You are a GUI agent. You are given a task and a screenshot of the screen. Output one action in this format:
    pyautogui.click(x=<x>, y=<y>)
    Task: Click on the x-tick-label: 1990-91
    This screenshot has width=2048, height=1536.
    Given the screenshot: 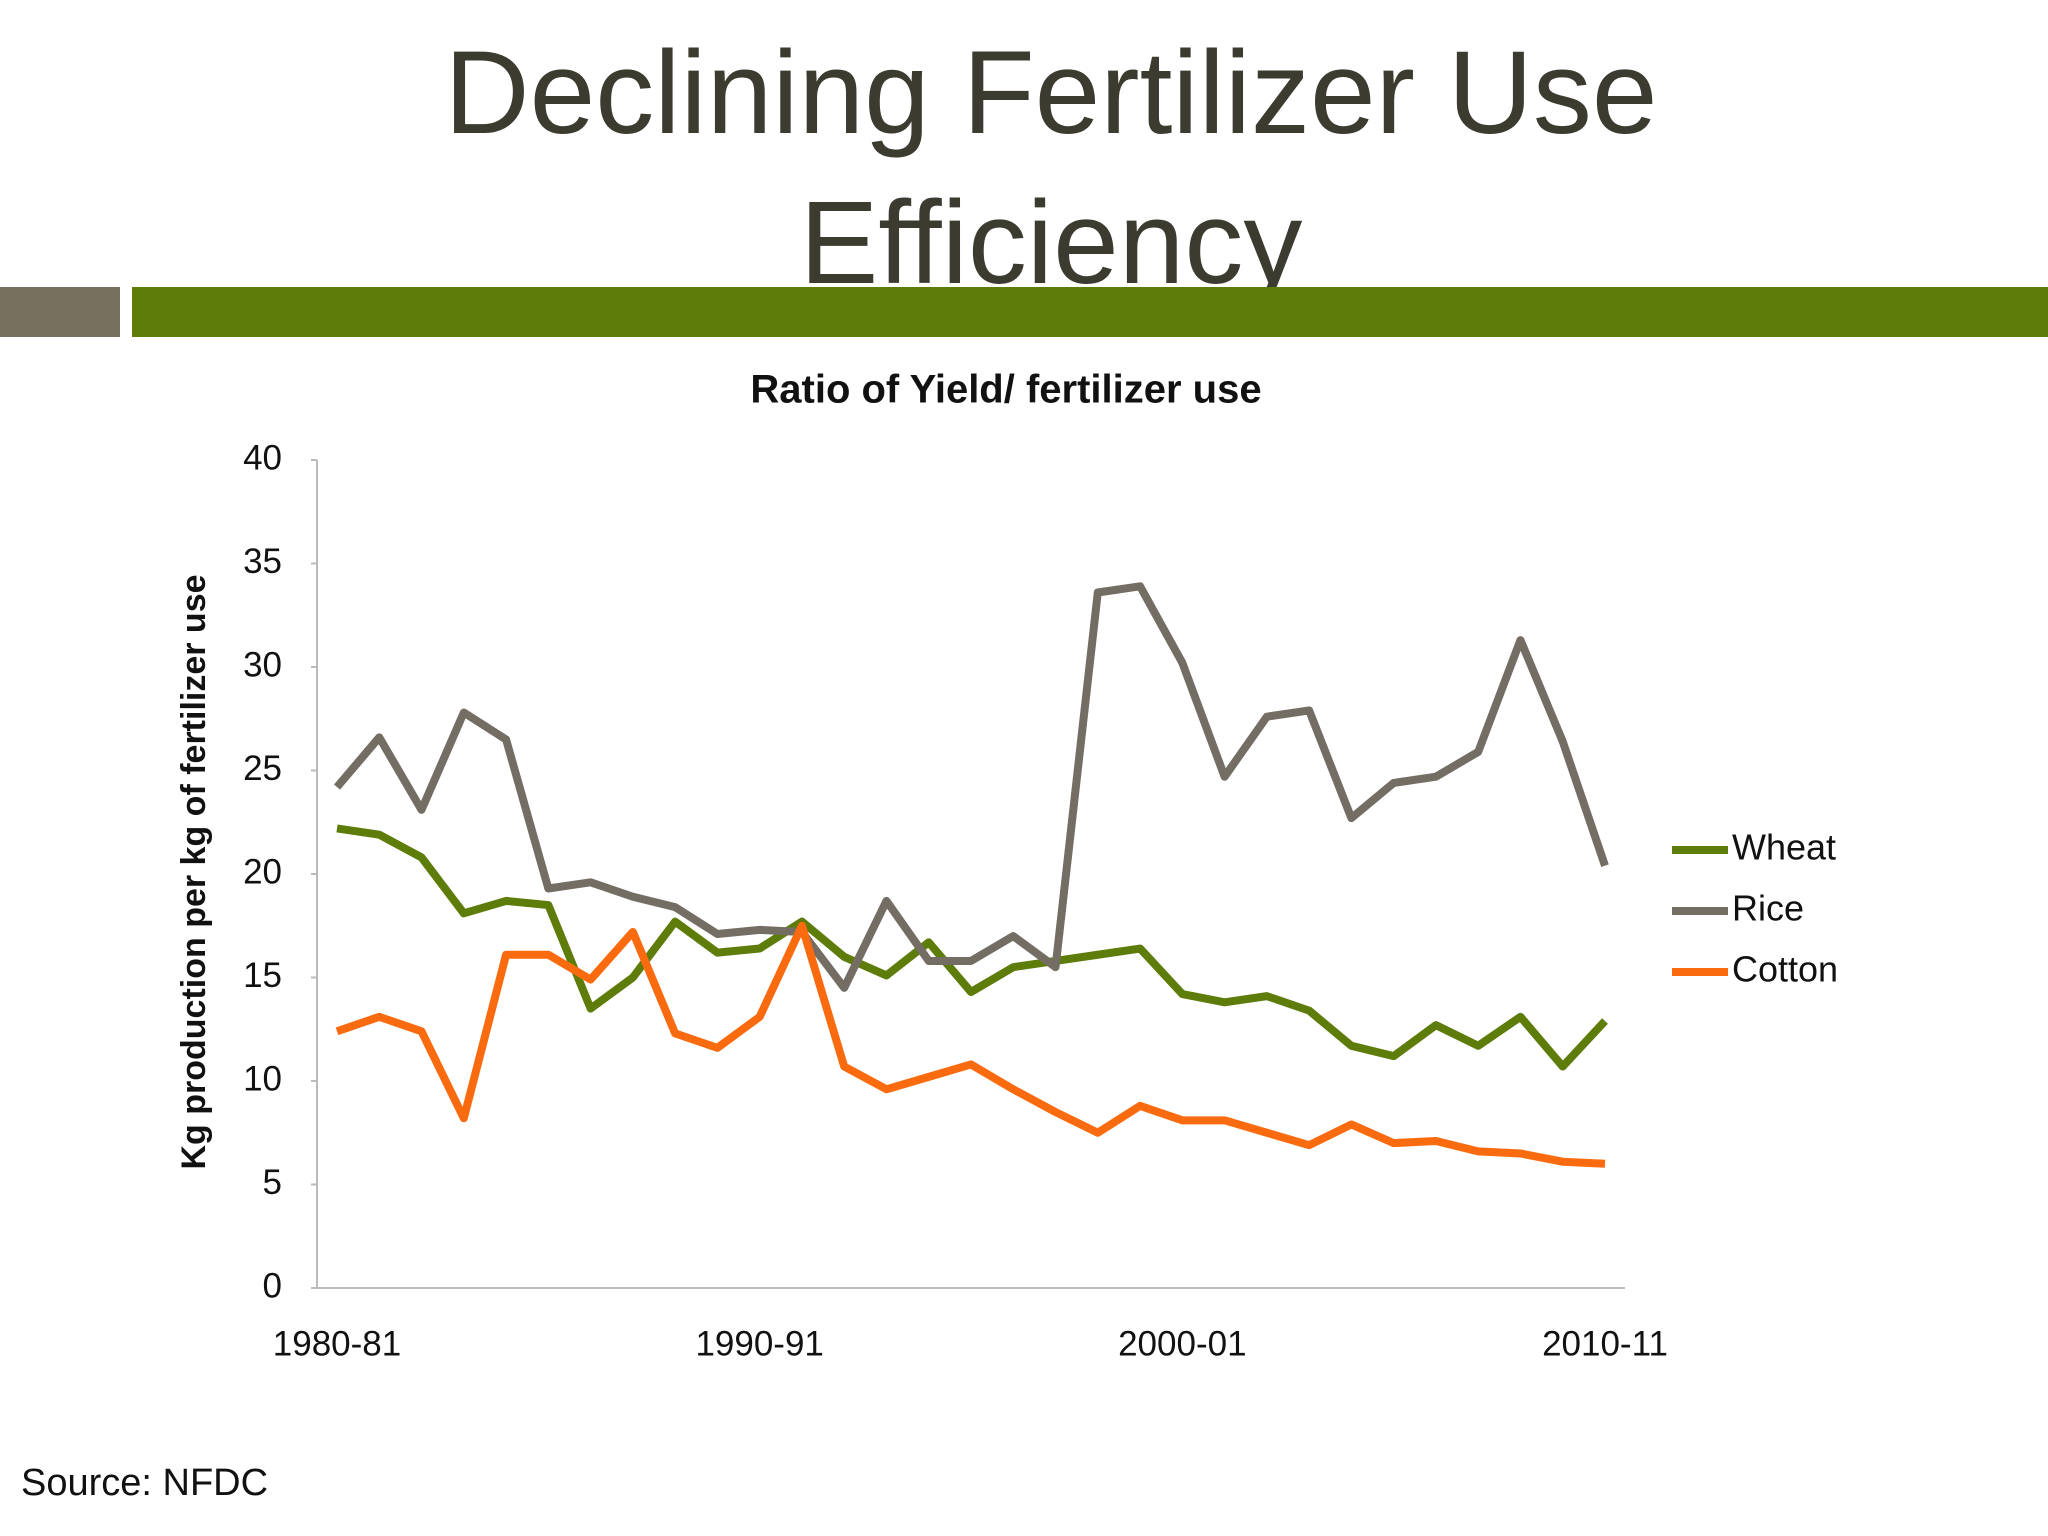 What is the action you would take?
    pyautogui.click(x=759, y=1343)
    